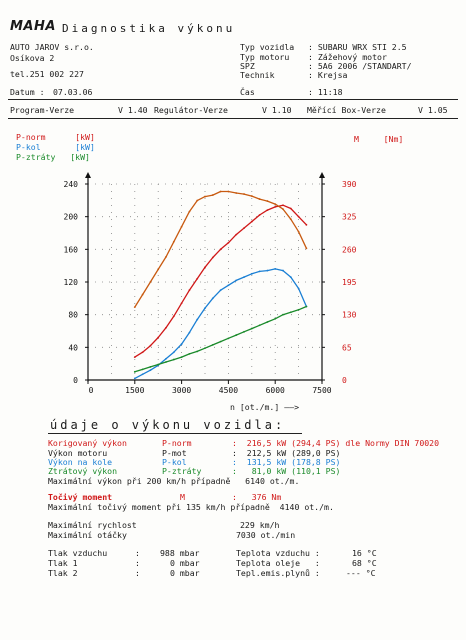 This screenshot has width=466, height=640. What do you see at coordinates (88, 175) in the screenshot?
I see `y-axis-left-arrow` at bounding box center [88, 175].